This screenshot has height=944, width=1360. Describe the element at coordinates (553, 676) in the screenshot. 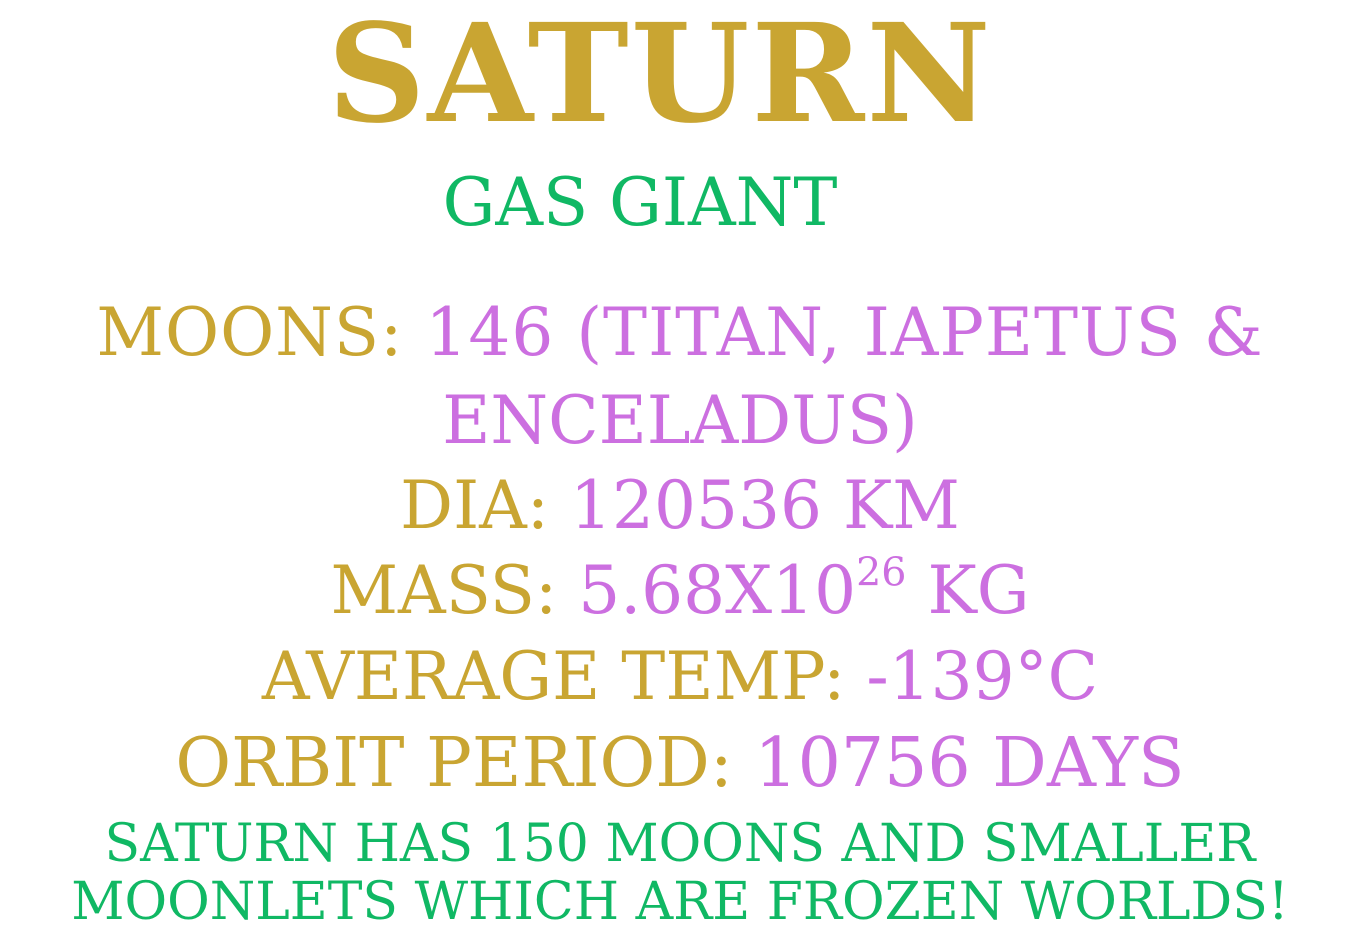

I see `temperature-label: AVERAGE TEMP:` at that location.